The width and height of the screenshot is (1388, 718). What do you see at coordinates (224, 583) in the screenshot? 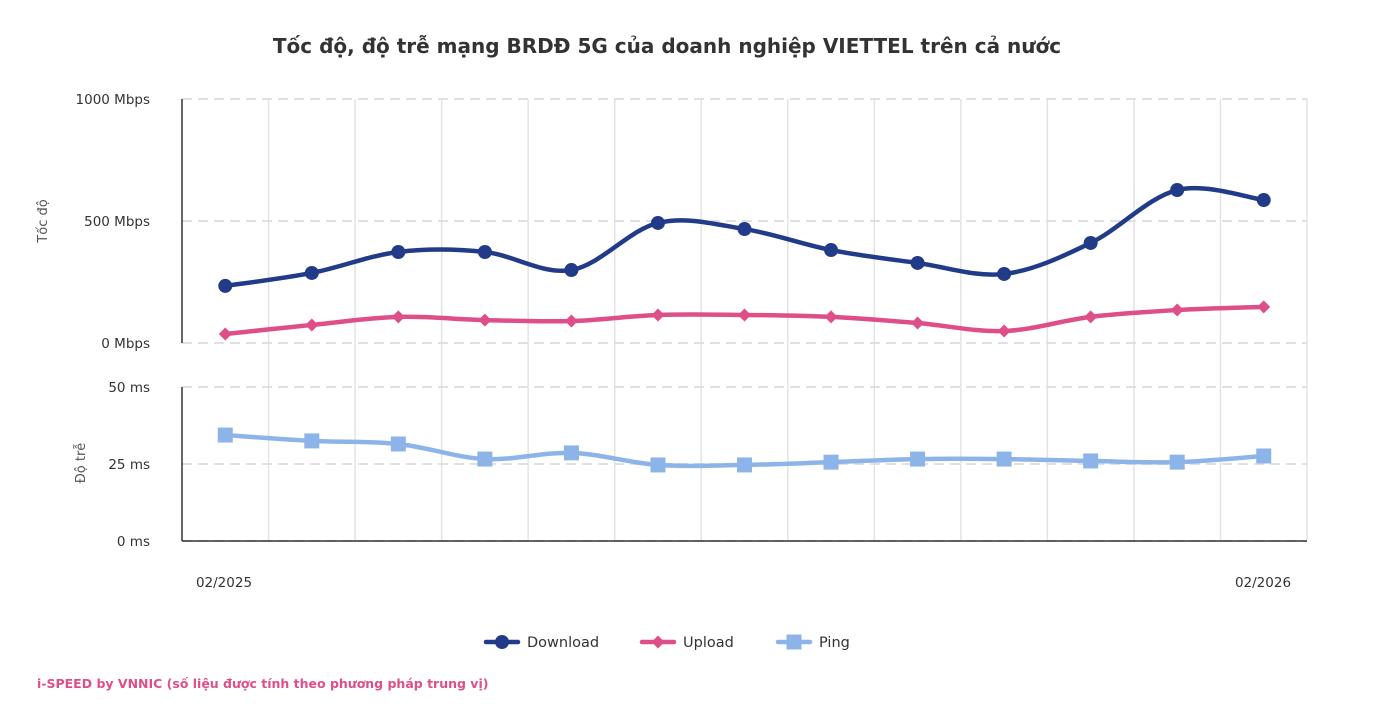
I see `x-tick-label: 02/2025` at bounding box center [224, 583].